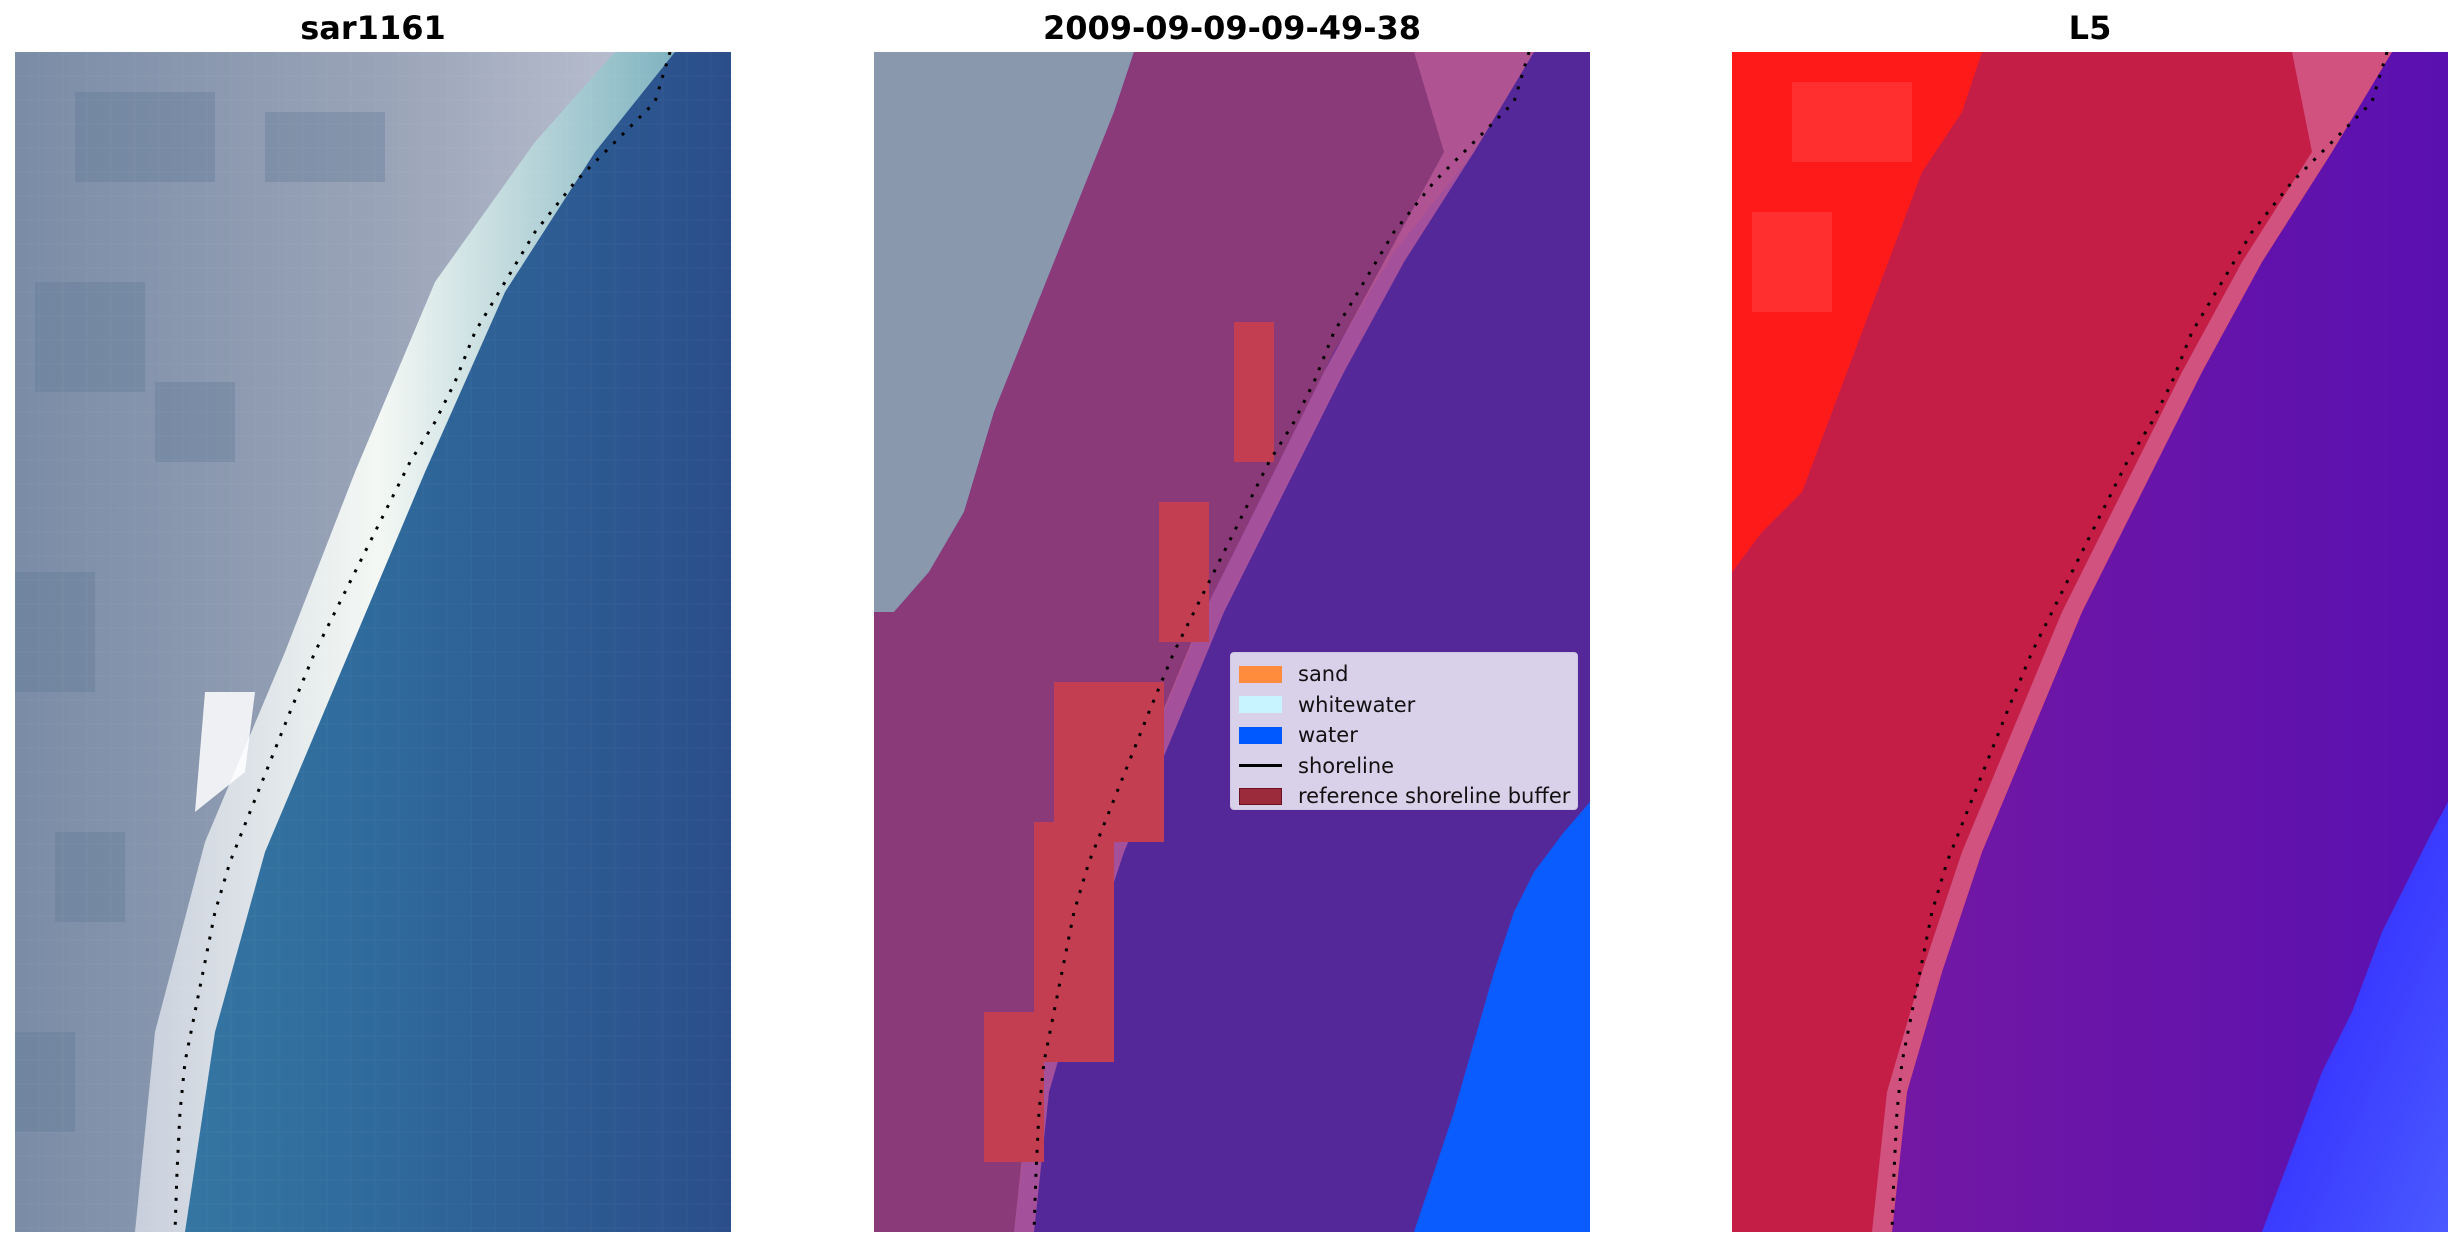 The image size is (2460, 1247). I want to click on legend-item-sand: sand, so click(1404, 674).